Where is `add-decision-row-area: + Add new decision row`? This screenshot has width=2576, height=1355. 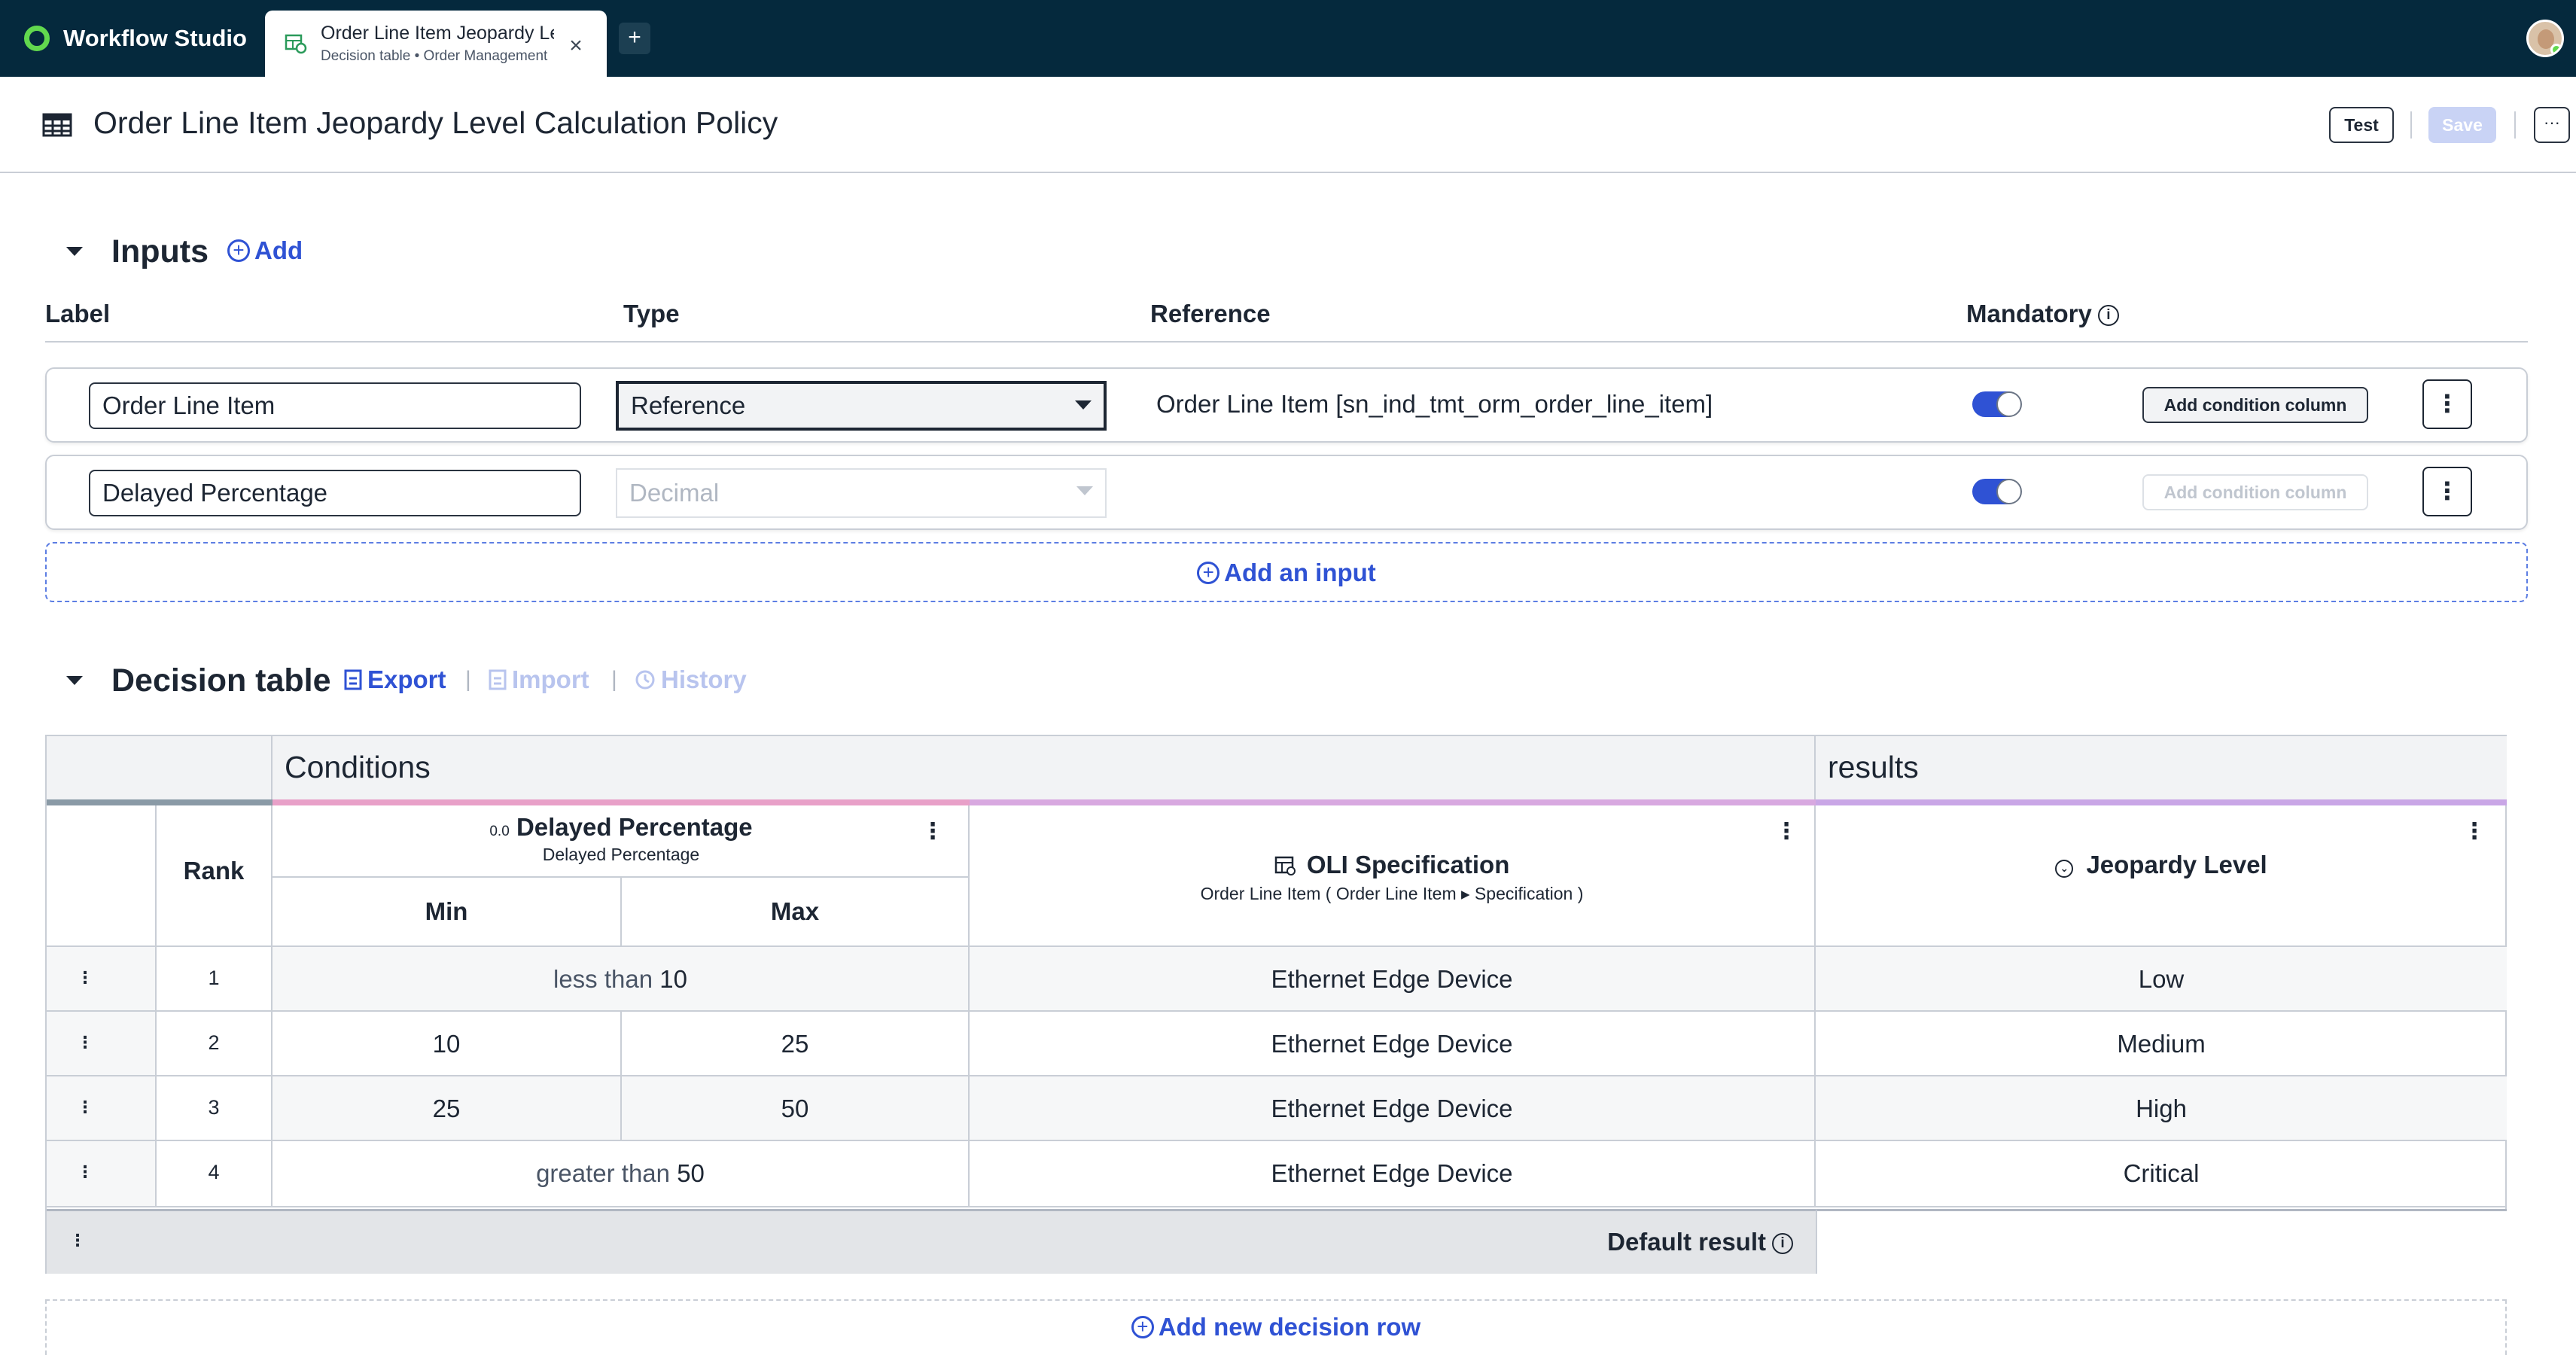
add-decision-row-area: + Add new decision row is located at coordinates (1276, 1327).